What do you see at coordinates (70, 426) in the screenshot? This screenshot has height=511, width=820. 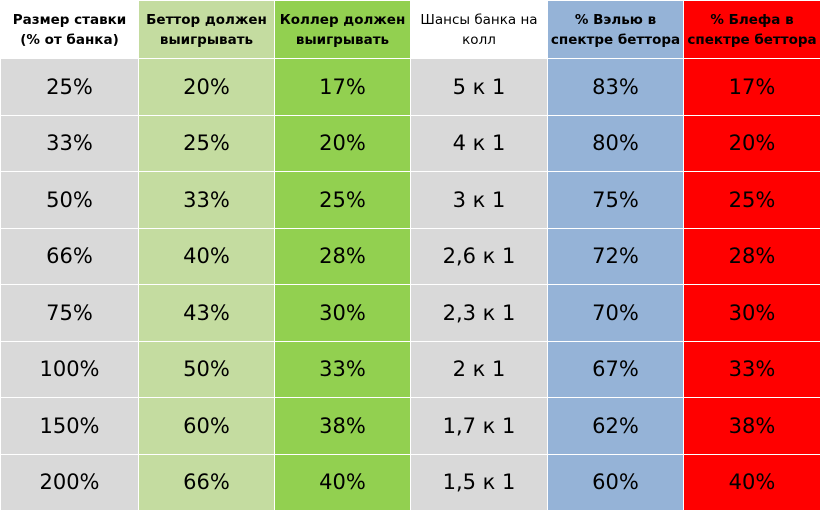 I see `cell-stake: 150%` at bounding box center [70, 426].